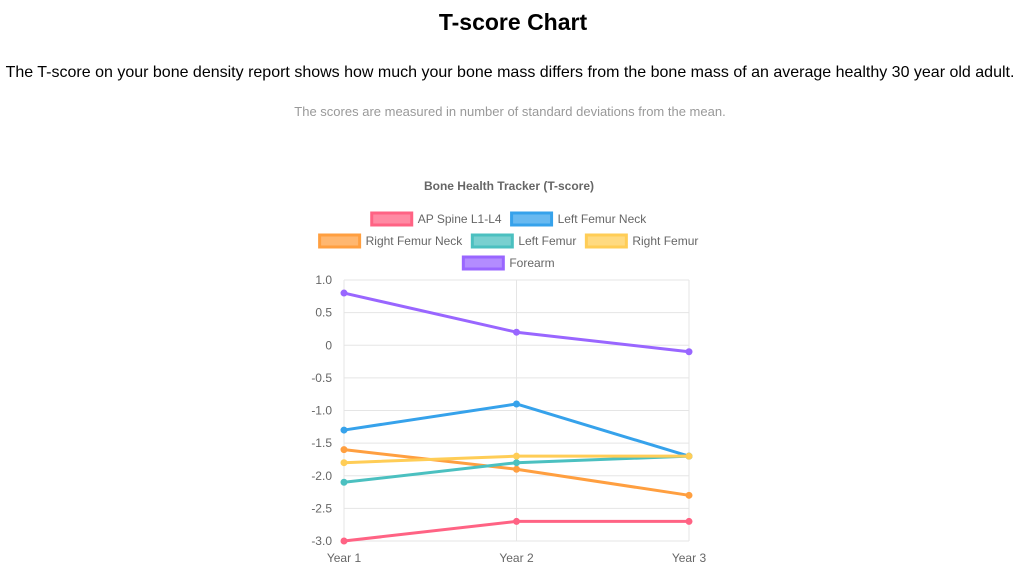 The width and height of the screenshot is (1026, 587). What do you see at coordinates (460, 219) in the screenshot?
I see `legend-label: AP Spine L1-L4` at bounding box center [460, 219].